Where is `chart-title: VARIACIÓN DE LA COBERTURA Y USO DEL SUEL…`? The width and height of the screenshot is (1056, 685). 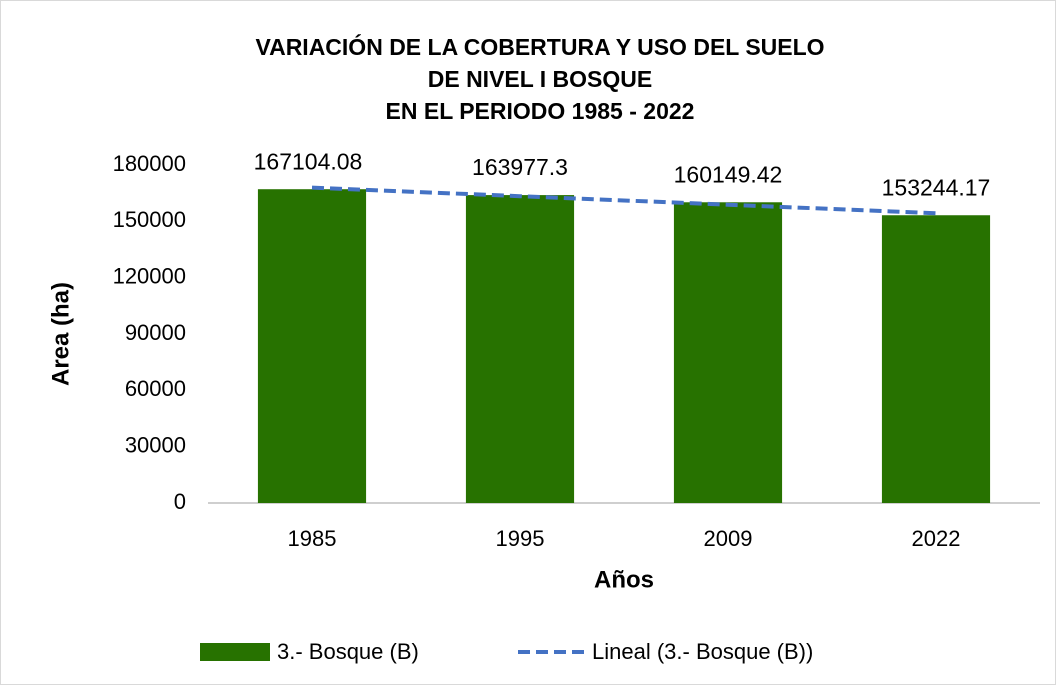
chart-title: VARIACIÓN DE LA COBERTURA Y USO DEL SUEL… is located at coordinates (539, 46).